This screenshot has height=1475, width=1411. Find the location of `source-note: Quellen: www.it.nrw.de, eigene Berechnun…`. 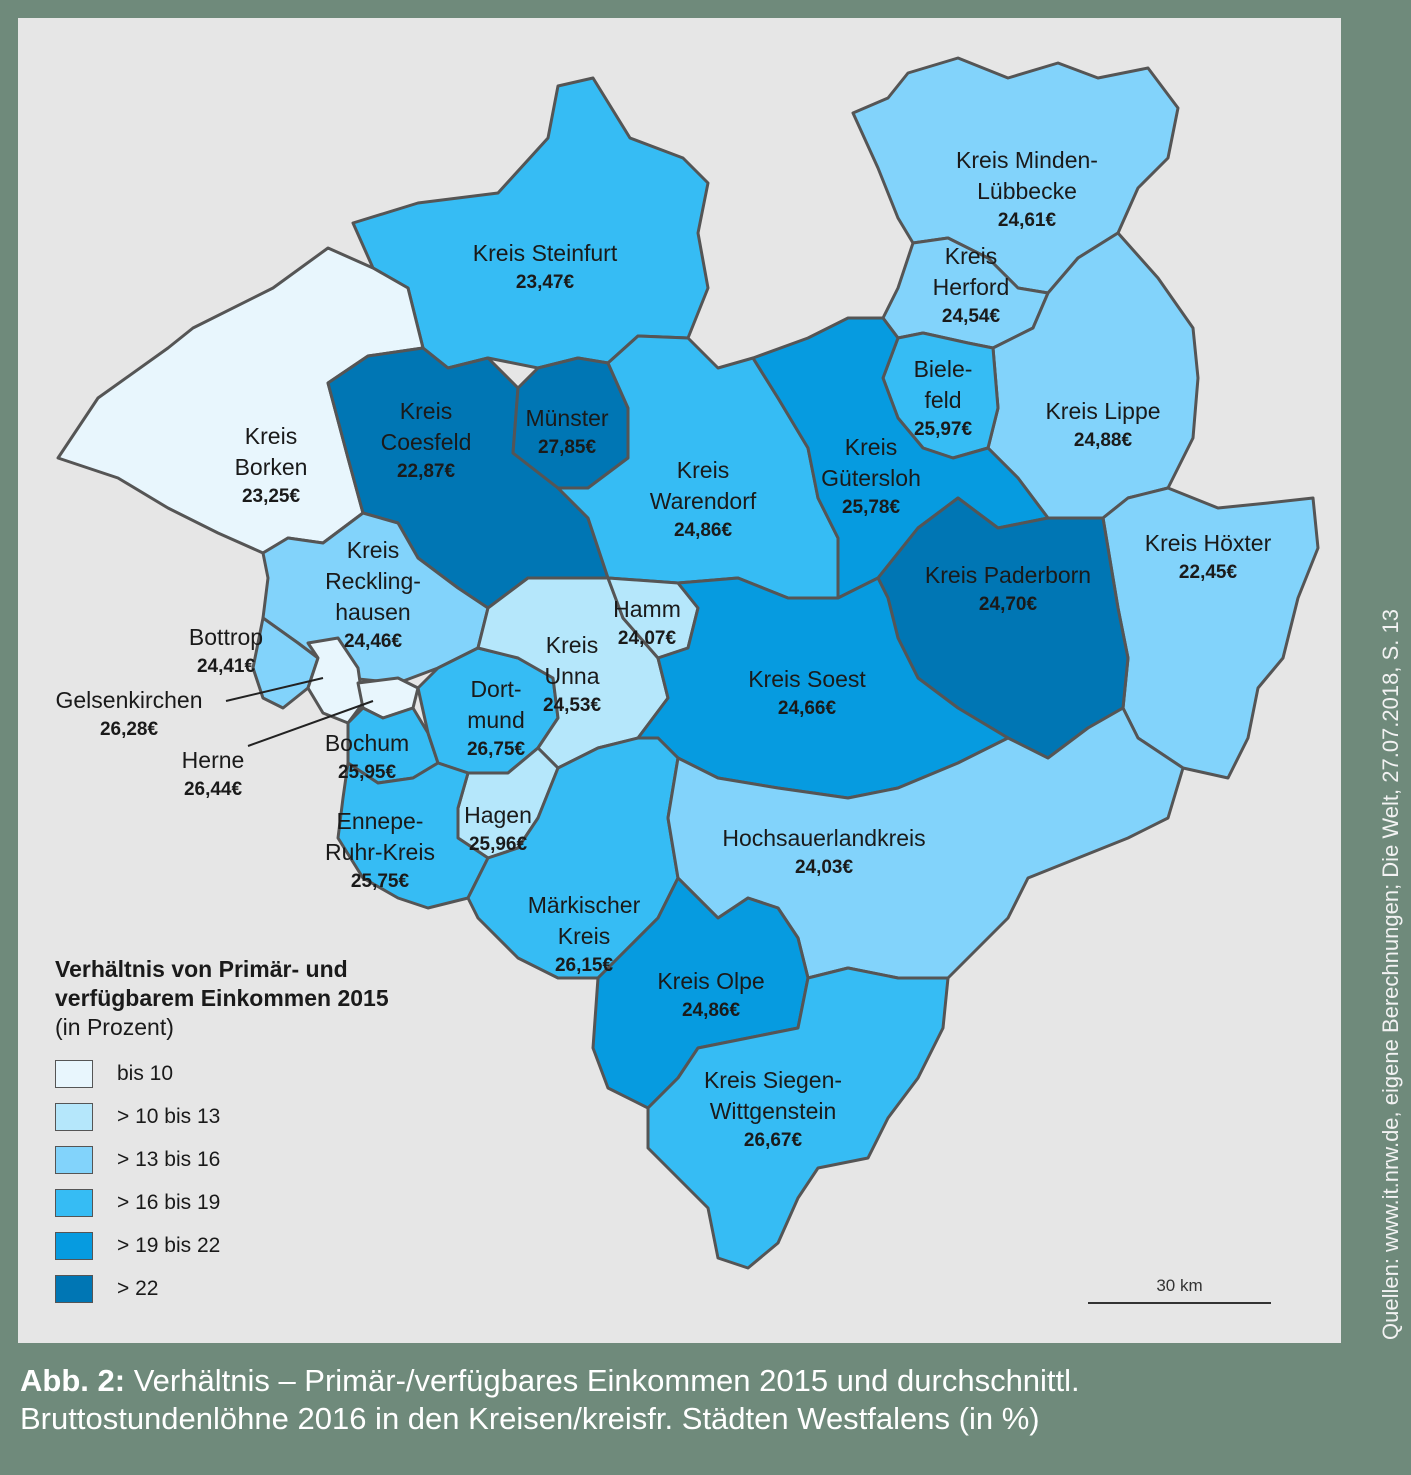

source-note: Quellen: www.it.nrw.de, eigene Berechnun… is located at coordinates (1390, 974).